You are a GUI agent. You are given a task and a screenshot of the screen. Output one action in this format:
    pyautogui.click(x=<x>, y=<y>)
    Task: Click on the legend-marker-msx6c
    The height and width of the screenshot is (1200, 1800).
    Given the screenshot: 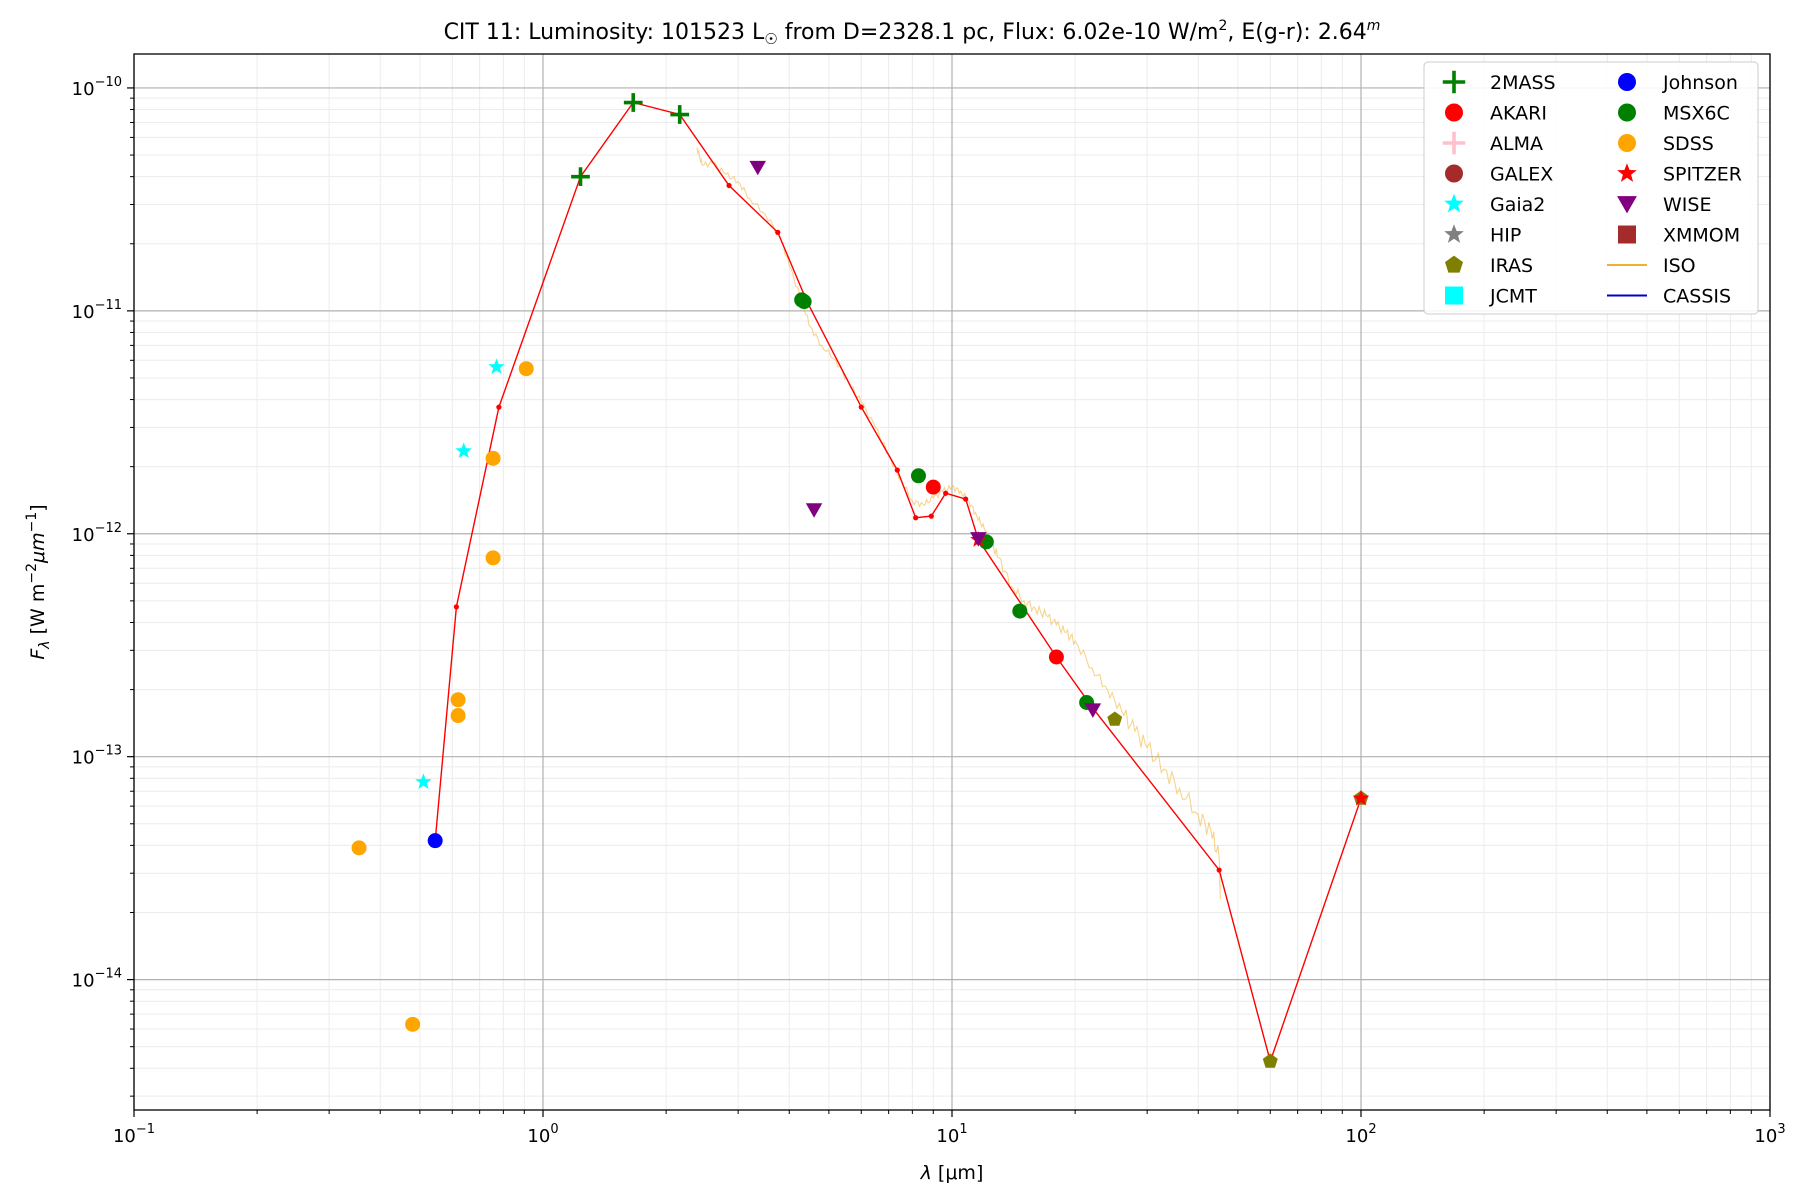 What is the action you would take?
    pyautogui.click(x=1627, y=112)
    